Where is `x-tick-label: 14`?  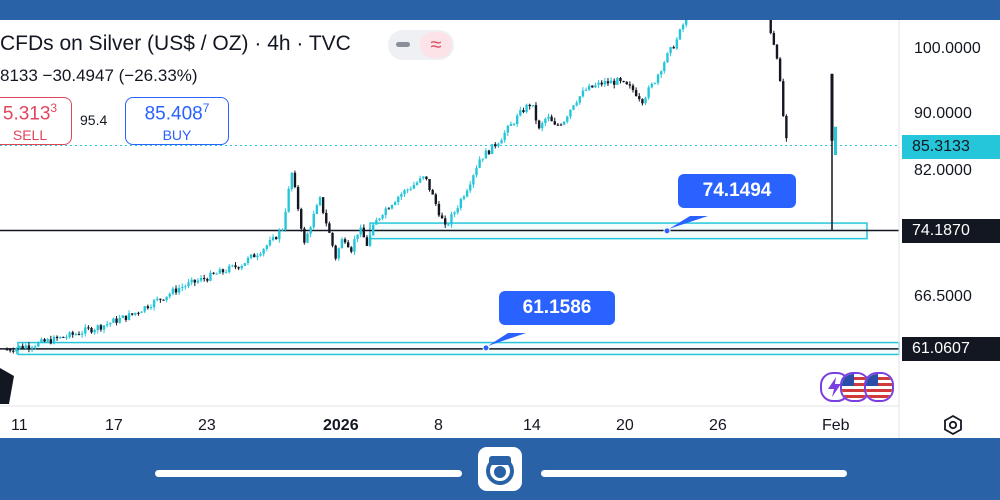
x-tick-label: 14 is located at coordinates (532, 425).